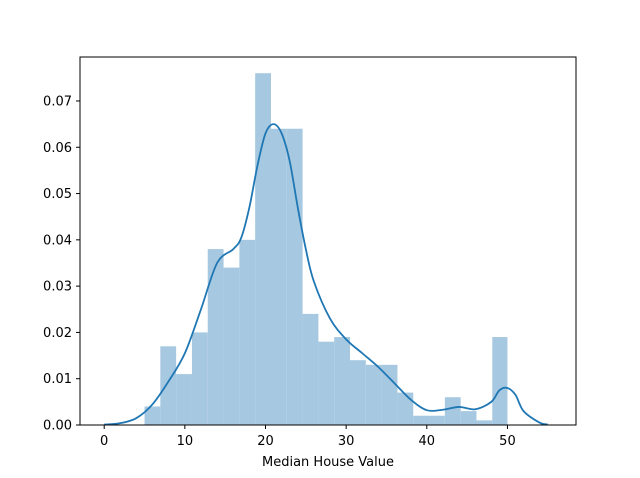 This screenshot has height=478, width=640. I want to click on y-tick-label: 0.02, so click(57, 333).